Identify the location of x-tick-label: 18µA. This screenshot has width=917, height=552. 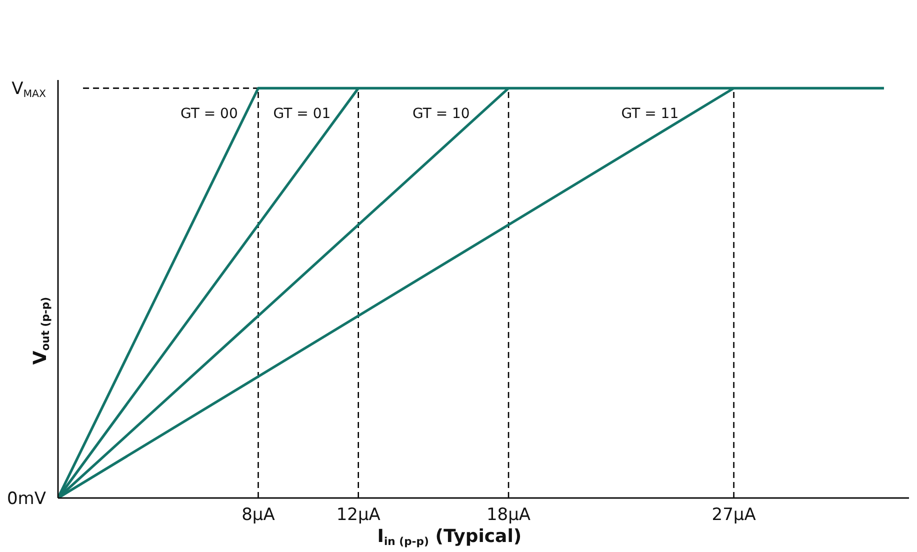
(508, 515).